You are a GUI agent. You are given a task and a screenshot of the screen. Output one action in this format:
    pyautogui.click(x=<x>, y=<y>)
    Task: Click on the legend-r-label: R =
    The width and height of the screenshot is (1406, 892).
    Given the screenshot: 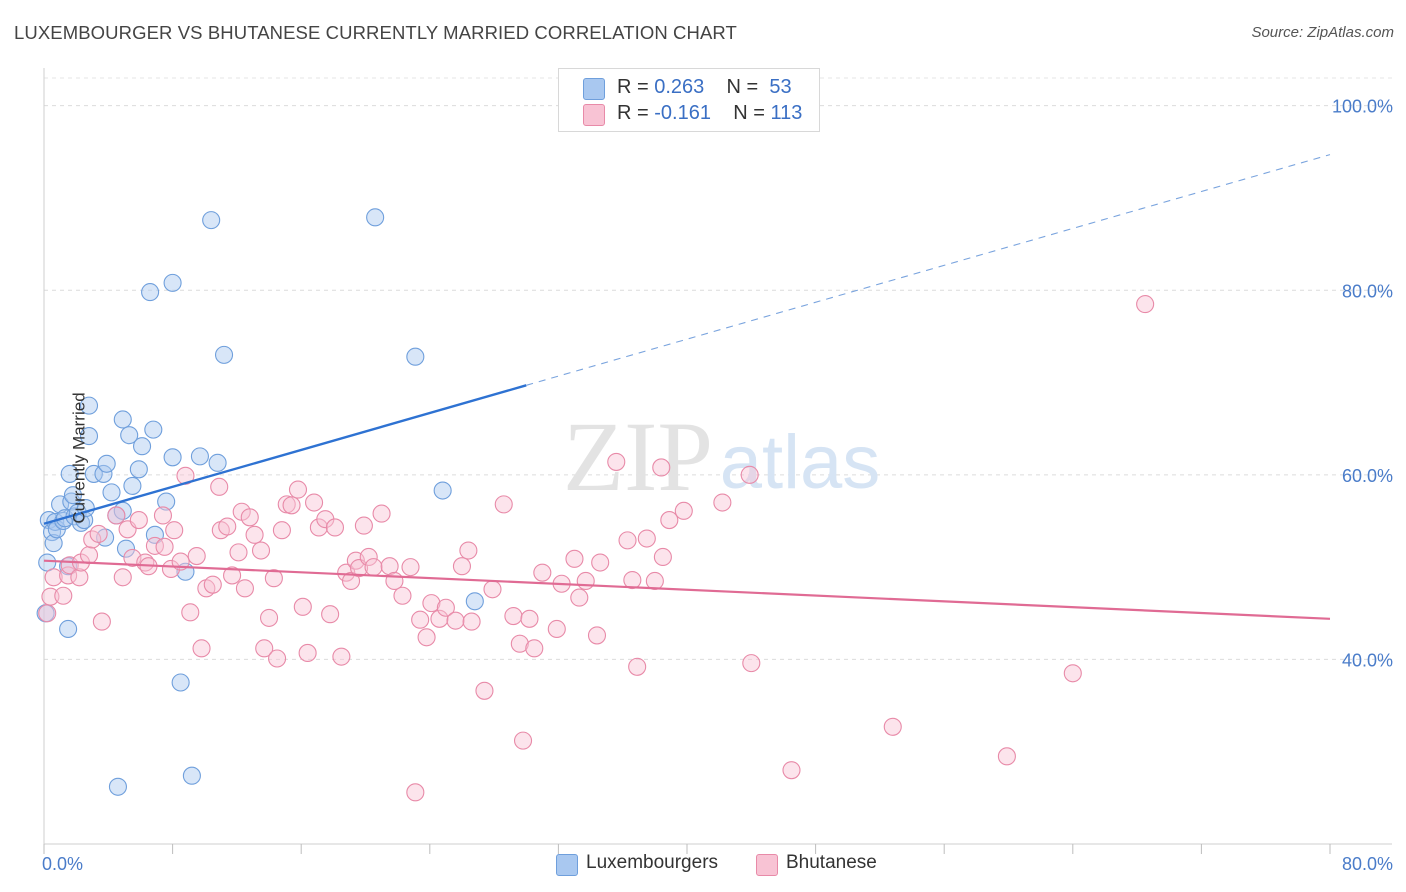 What is the action you would take?
    pyautogui.click(x=636, y=87)
    